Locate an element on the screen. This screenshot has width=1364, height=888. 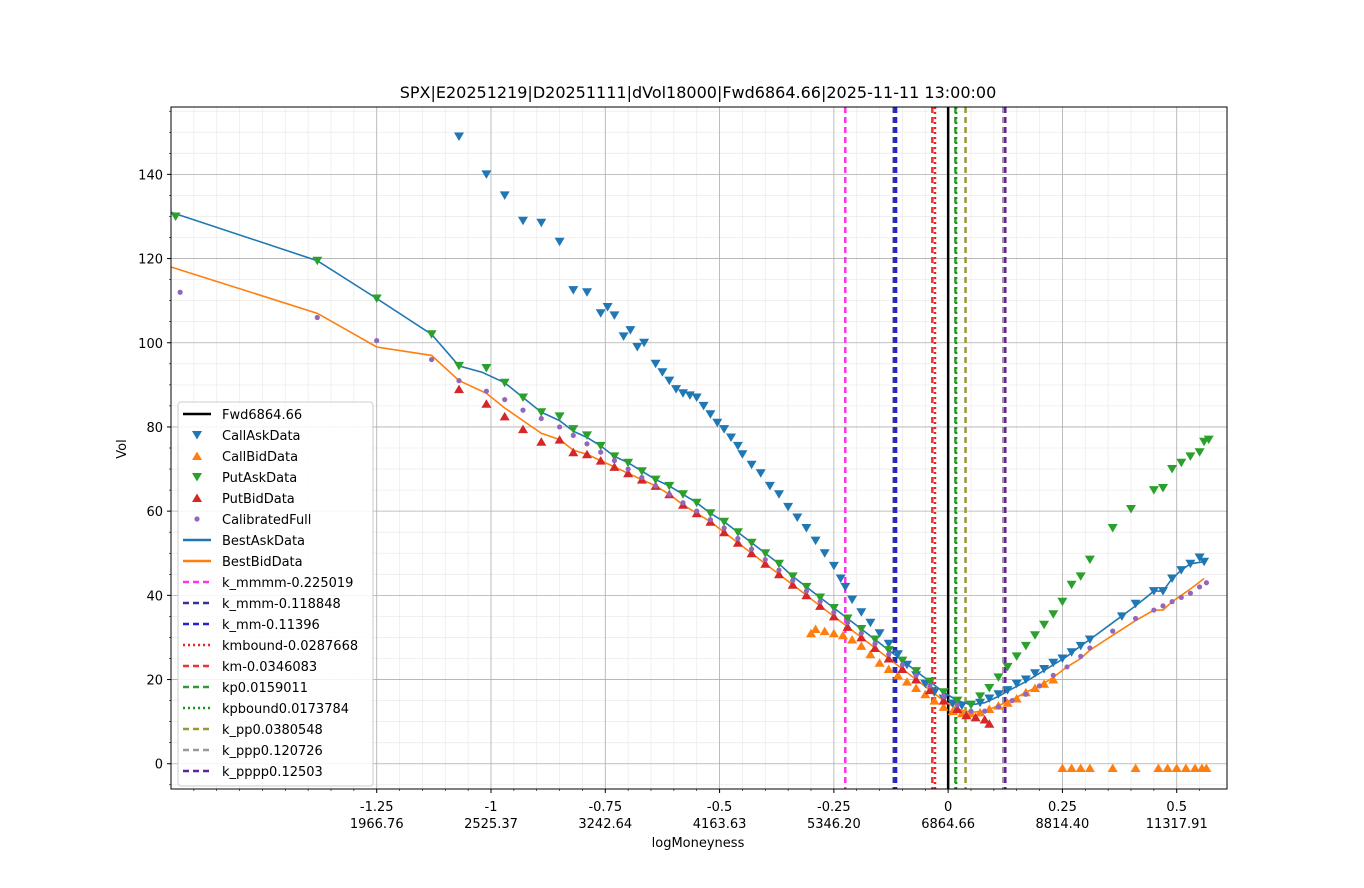
x-tick-strike-label: 6864.66 is located at coordinates (948, 824).